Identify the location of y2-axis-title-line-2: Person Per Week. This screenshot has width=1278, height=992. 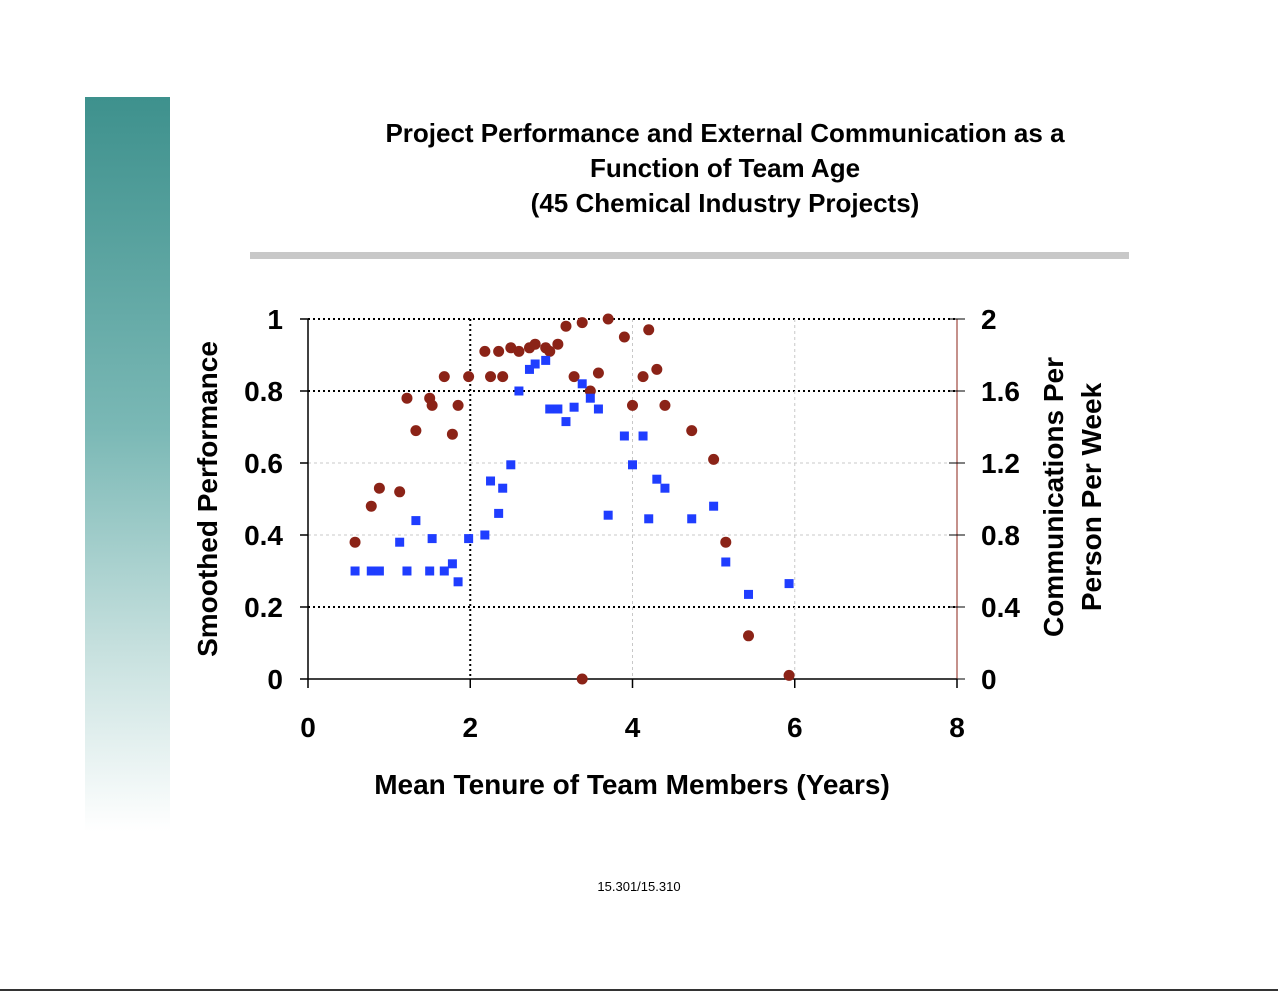
(1091, 496).